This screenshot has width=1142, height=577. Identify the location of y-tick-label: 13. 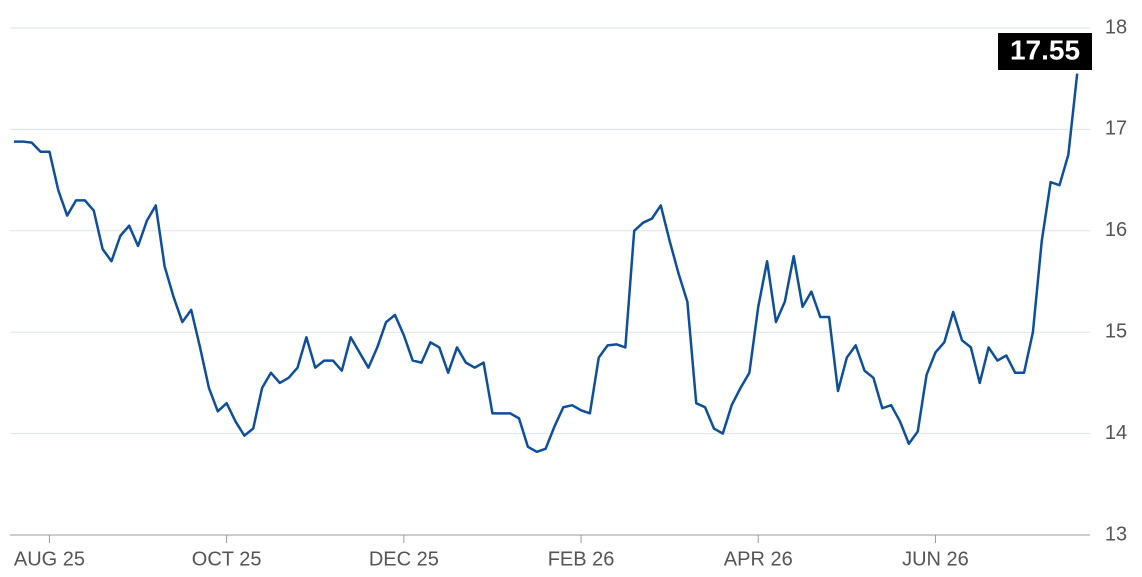
(1116, 534).